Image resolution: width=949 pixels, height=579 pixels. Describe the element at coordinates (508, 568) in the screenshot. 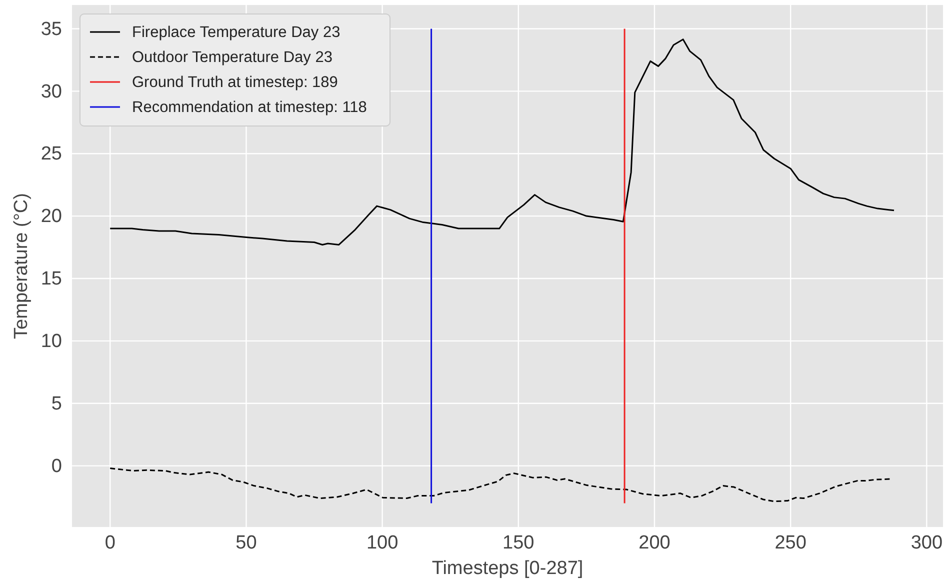

I see `x-axis-title: Timesteps [0-287]` at that location.